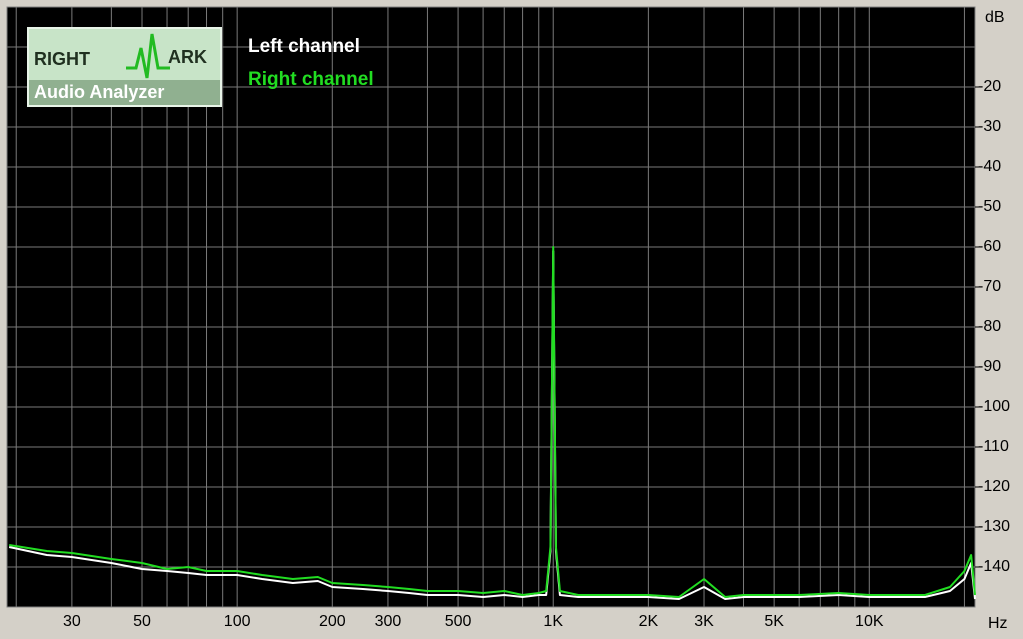 This screenshot has height=639, width=1023. I want to click on x-tick-label: 50, so click(142, 621).